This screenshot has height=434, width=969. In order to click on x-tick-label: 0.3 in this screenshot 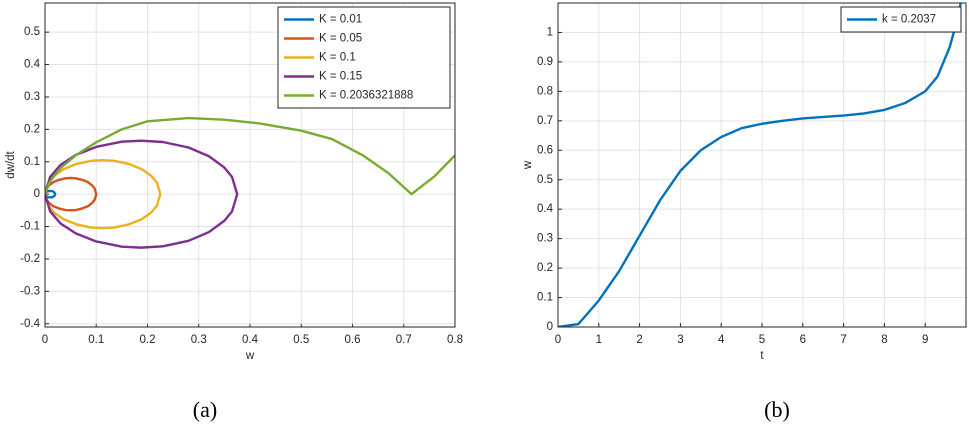, I will do `click(199, 340)`.